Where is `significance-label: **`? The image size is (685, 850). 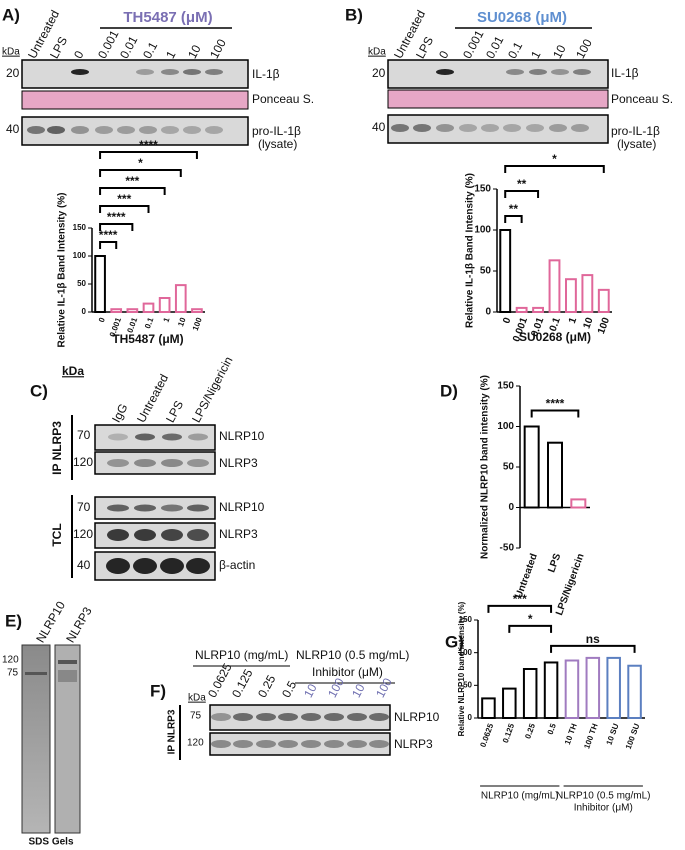 significance-label: ** is located at coordinates (522, 184).